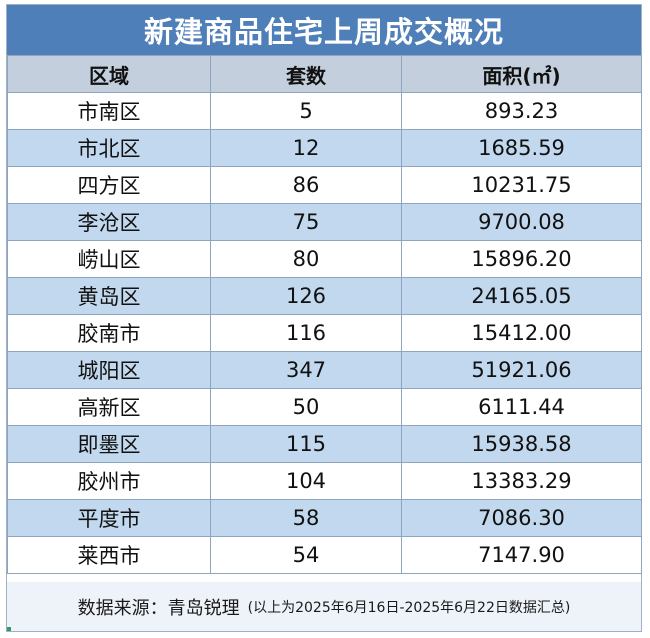 The height and width of the screenshot is (638, 650). What do you see at coordinates (109, 296) in the screenshot?
I see `district-cell: 黄岛区` at bounding box center [109, 296].